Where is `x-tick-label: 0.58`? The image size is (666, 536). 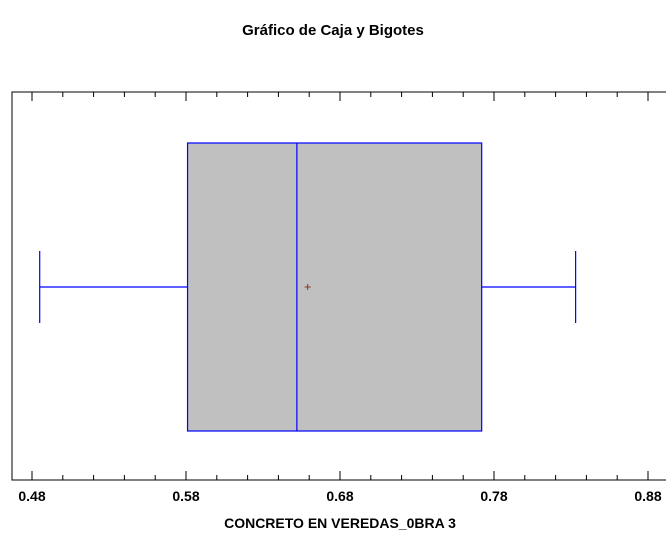 x-tick-label: 0.58 is located at coordinates (185, 496).